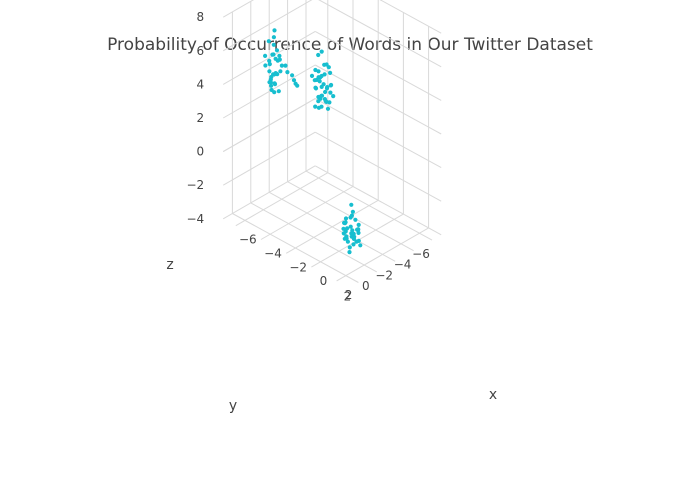  Describe the element at coordinates (273, 254) in the screenshot. I see `x-tick-label: −4` at that location.